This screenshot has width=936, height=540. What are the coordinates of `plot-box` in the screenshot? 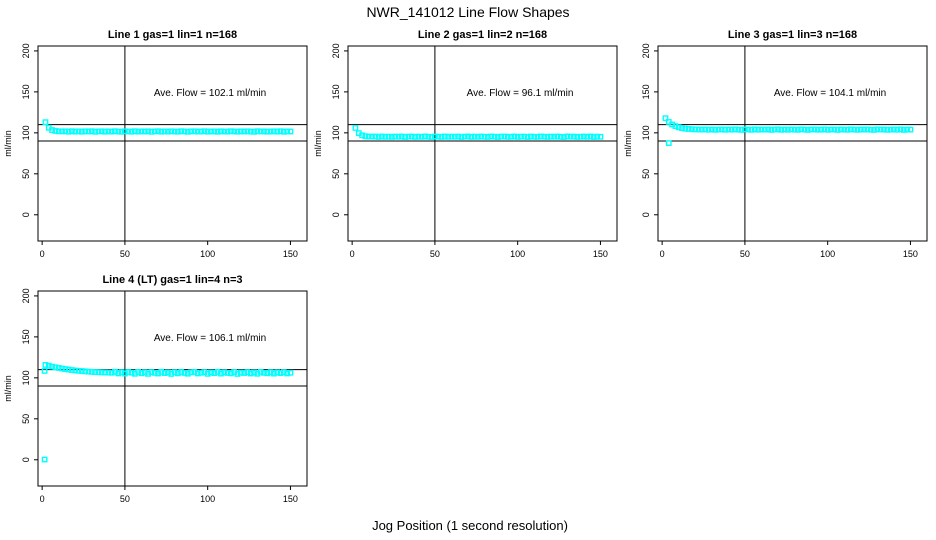 It's located at (172, 143).